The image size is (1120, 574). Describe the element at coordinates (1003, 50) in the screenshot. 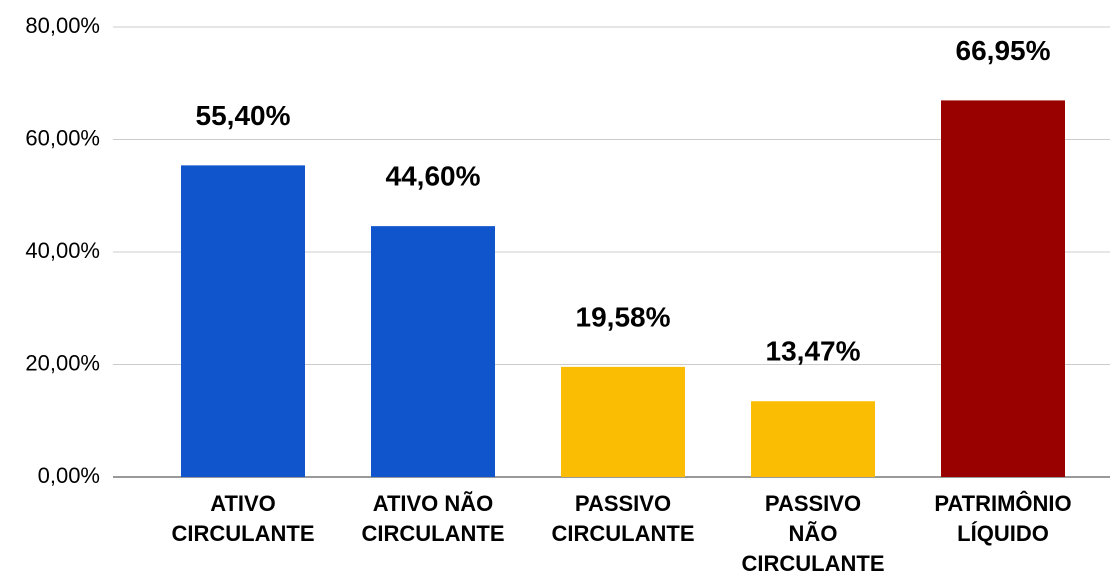

I see `data-label: 66,95%` at that location.